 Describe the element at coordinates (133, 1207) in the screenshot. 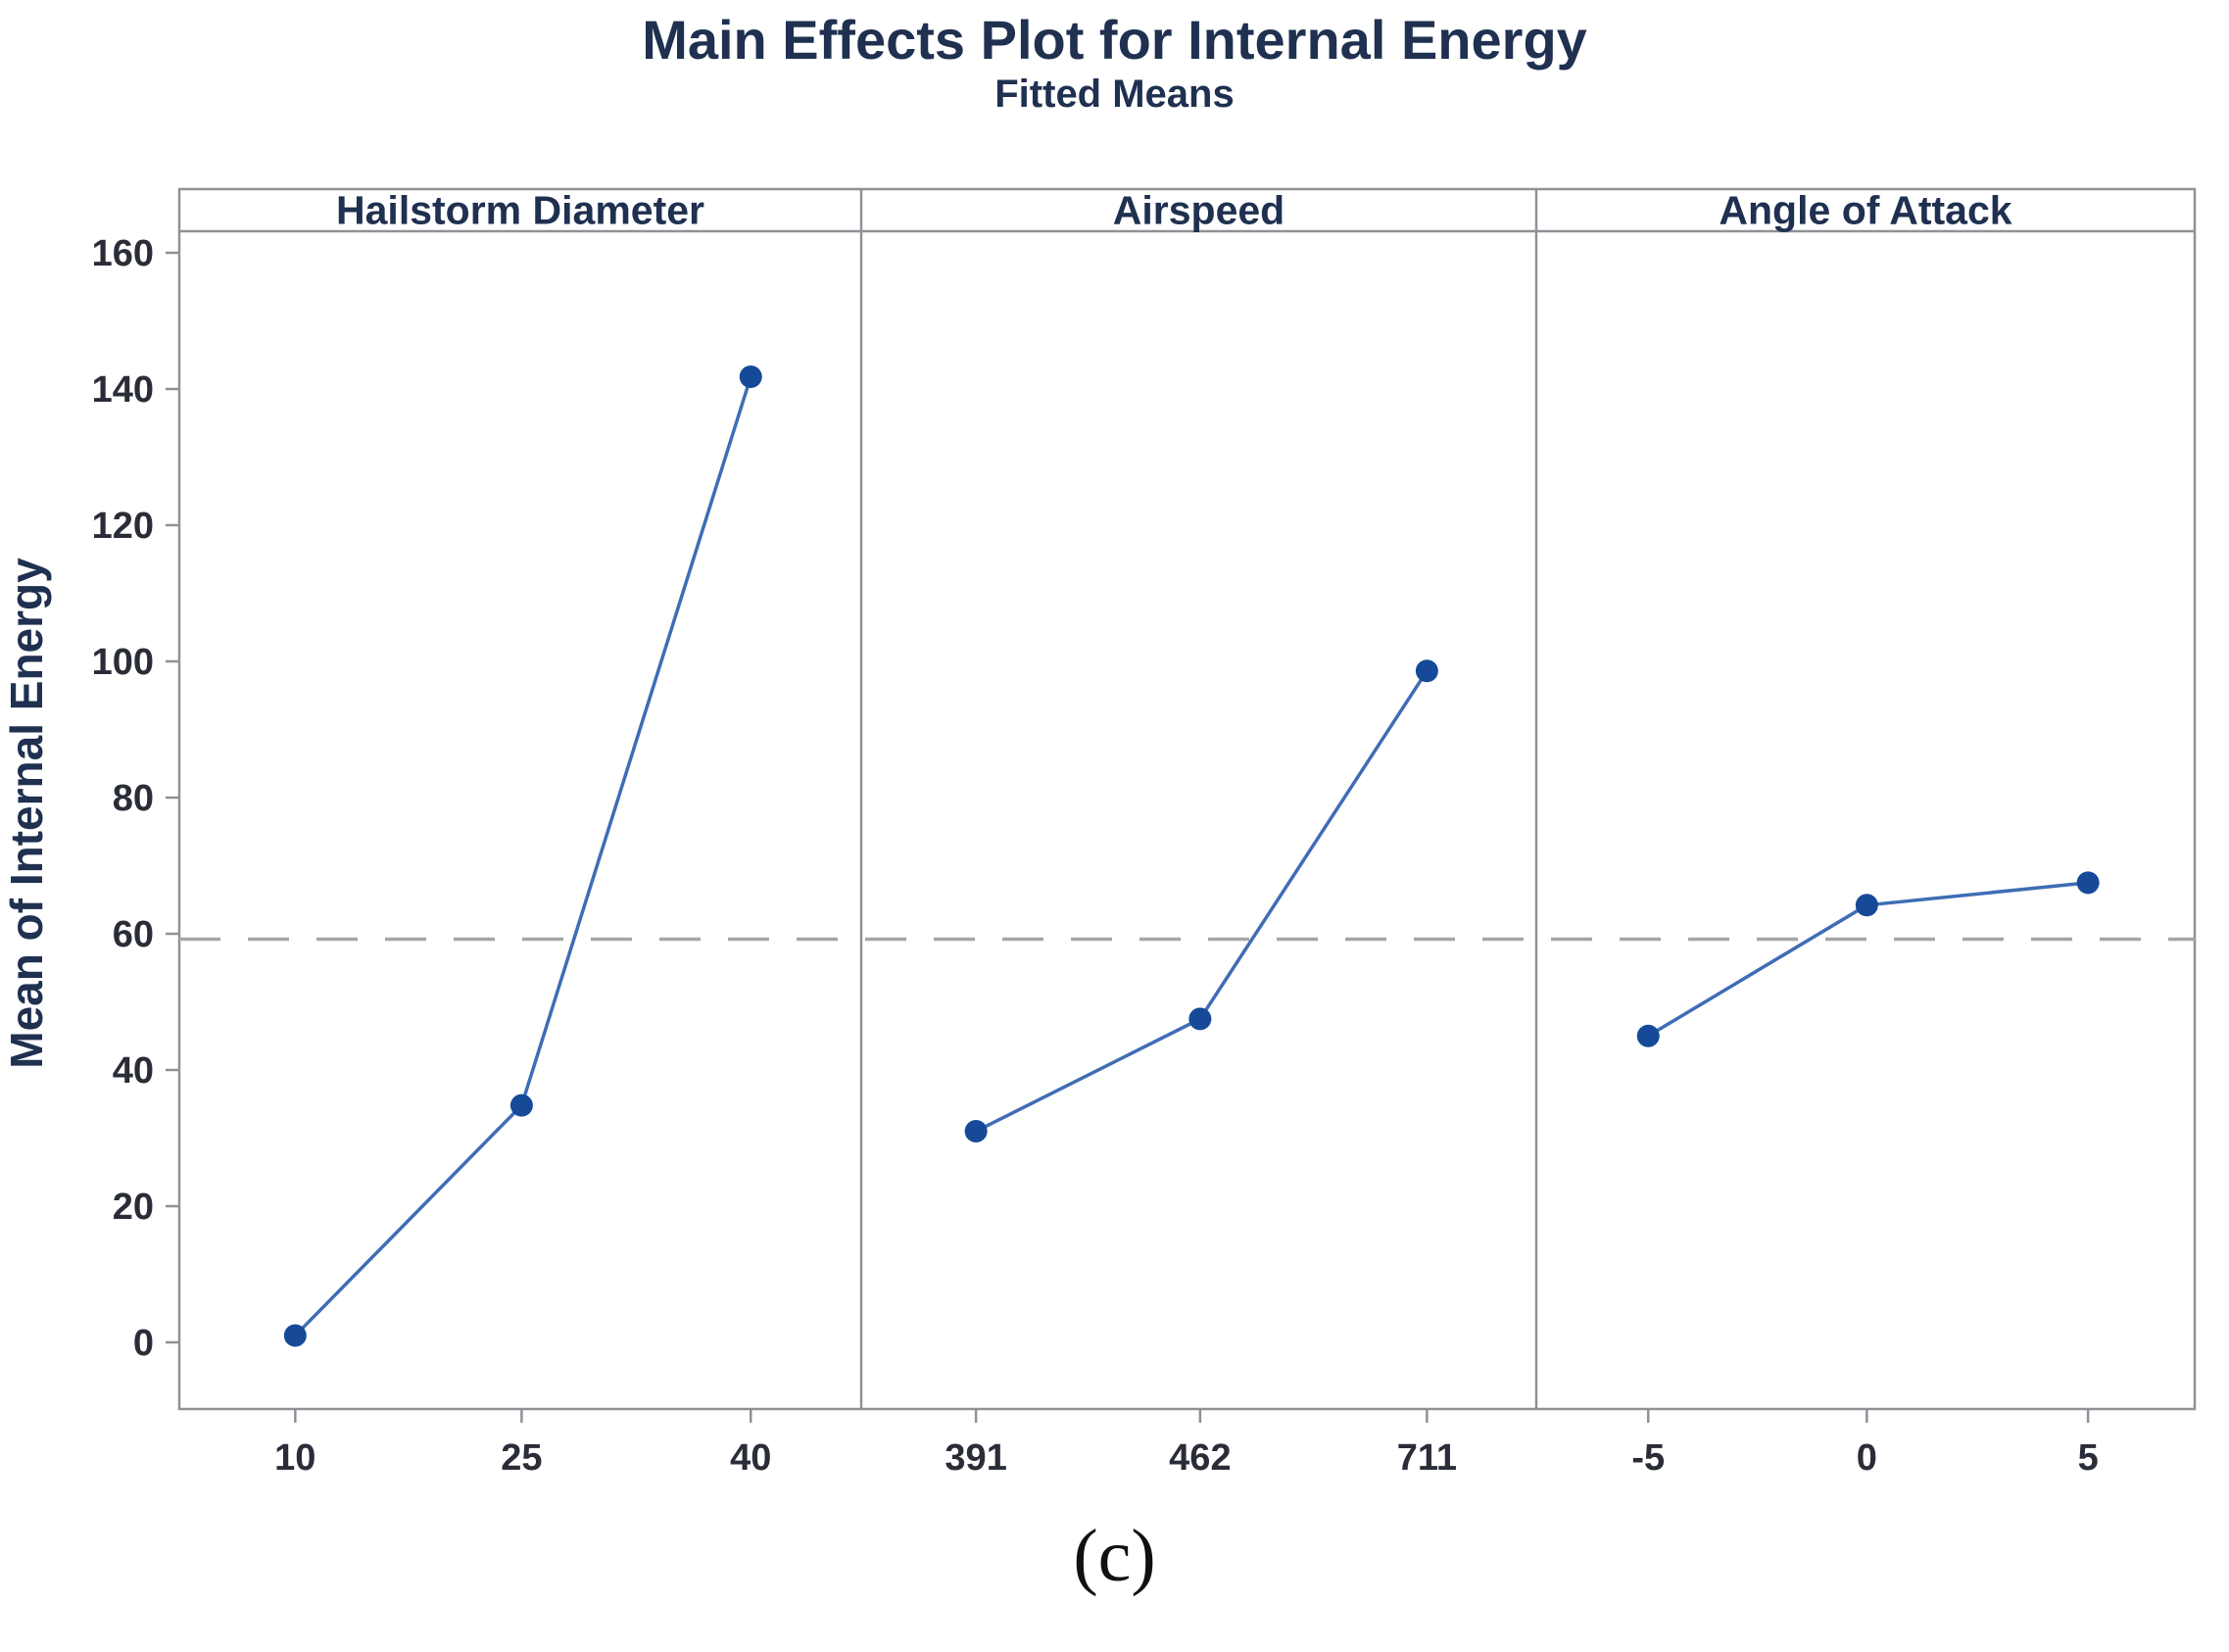

I see `y-tick-label: 20` at that location.